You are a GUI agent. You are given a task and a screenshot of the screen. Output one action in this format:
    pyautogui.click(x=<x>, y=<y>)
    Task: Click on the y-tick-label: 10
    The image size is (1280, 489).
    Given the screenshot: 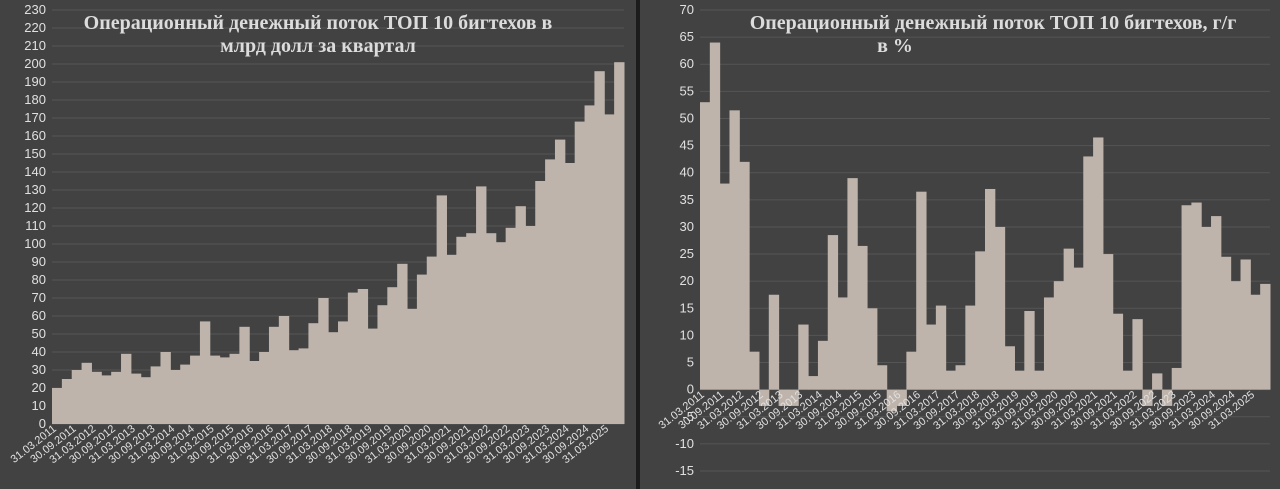 What is the action you would take?
    pyautogui.click(x=39, y=405)
    